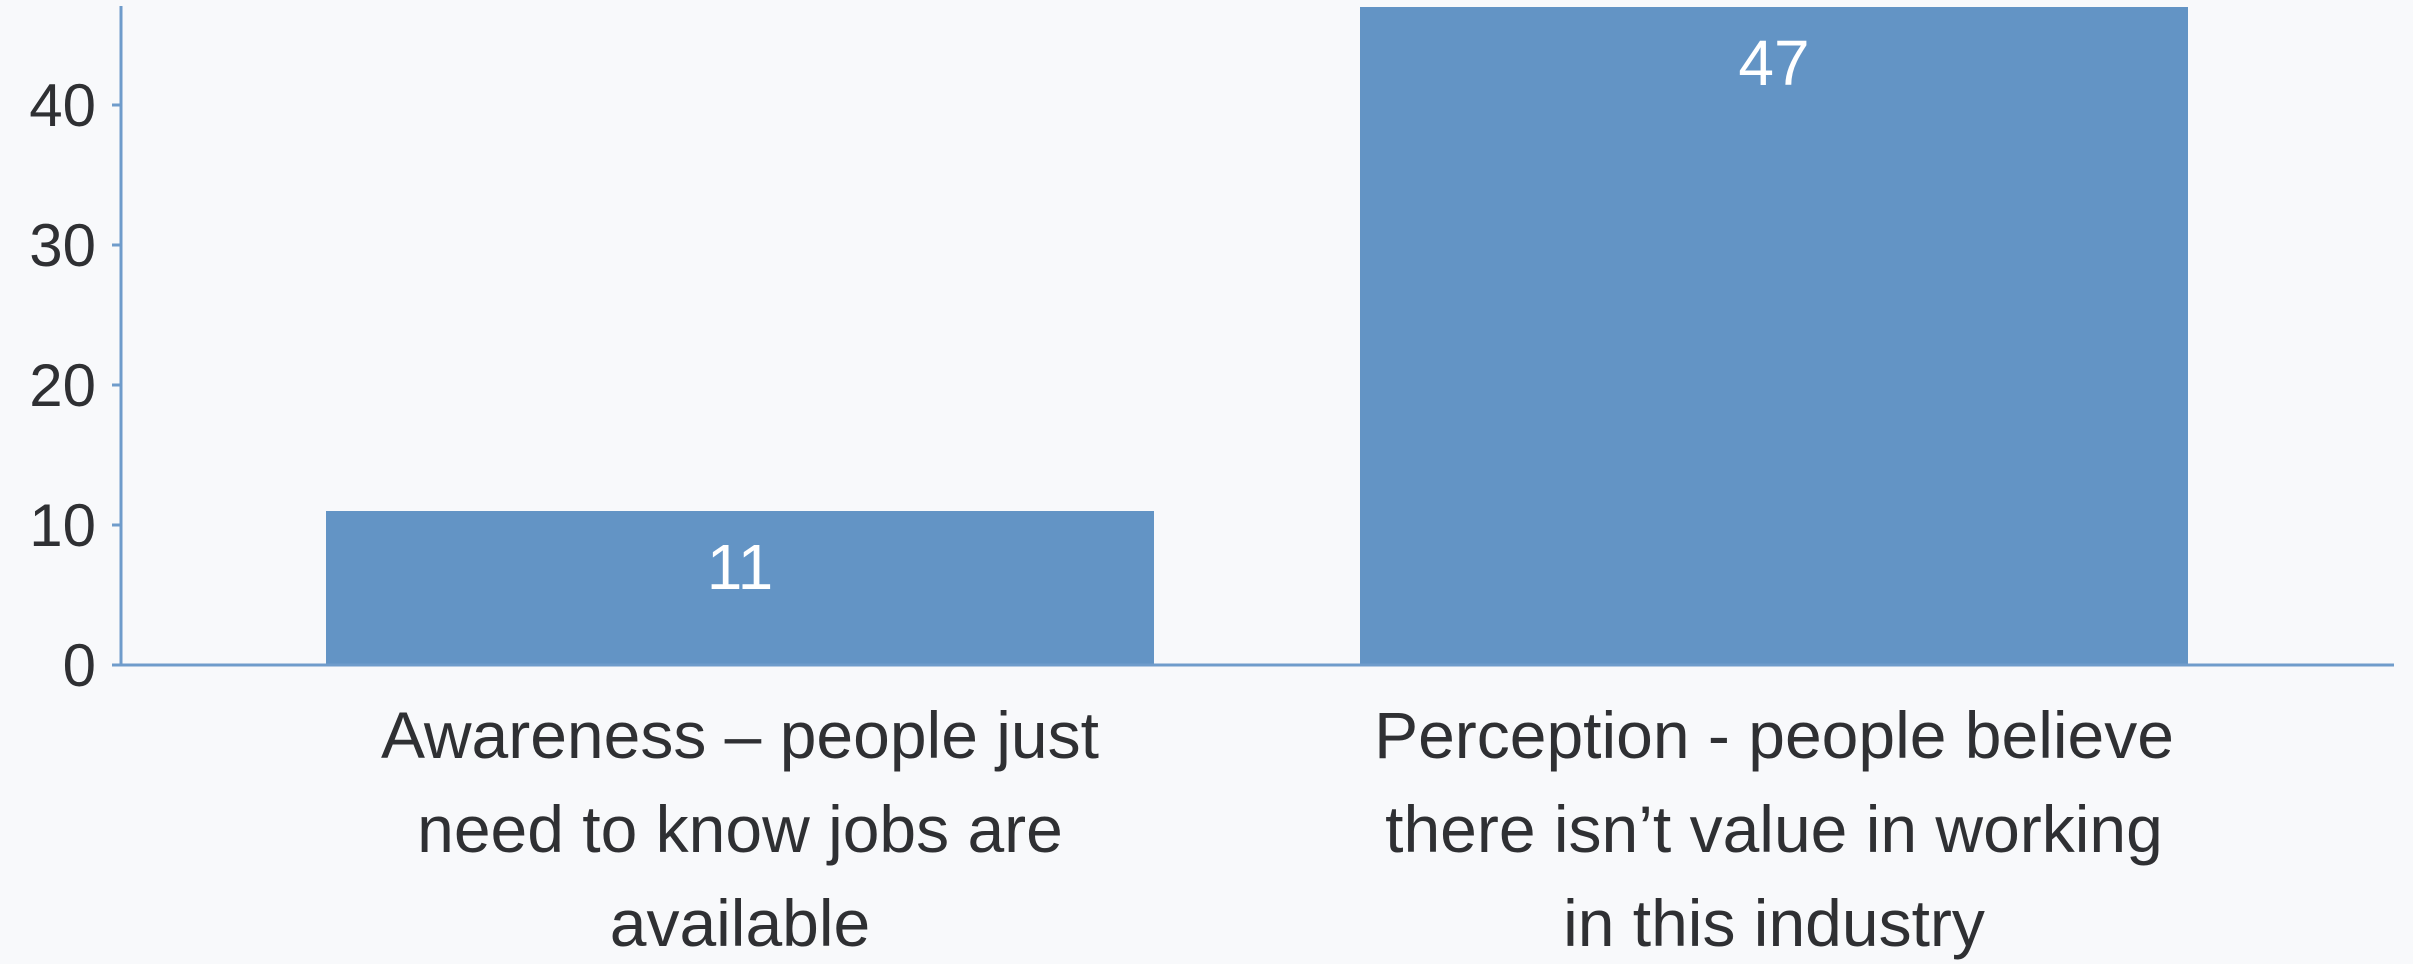 This screenshot has width=2413, height=964. Describe the element at coordinates (62, 385) in the screenshot. I see `y-tick-label: 20` at that location.